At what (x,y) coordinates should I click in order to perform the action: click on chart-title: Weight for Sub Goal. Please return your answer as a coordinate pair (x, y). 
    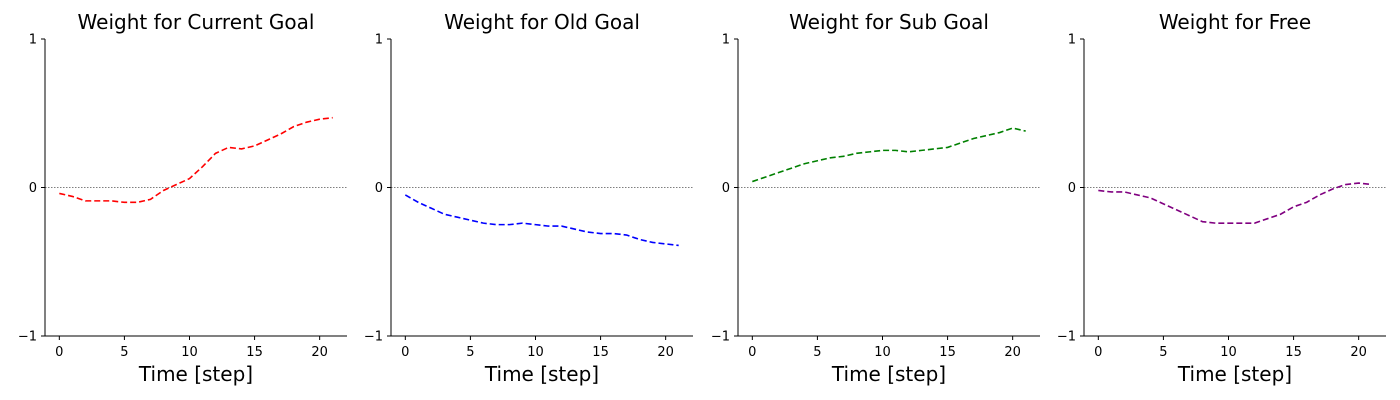
    Looking at the image, I should click on (889, 22).